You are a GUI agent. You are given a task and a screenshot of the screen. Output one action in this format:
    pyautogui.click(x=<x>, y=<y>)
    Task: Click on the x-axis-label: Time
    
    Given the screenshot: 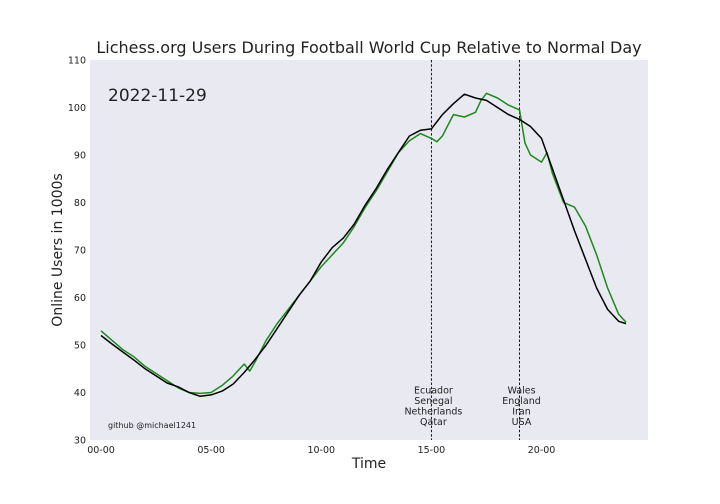 What is the action you would take?
    pyautogui.click(x=368, y=464)
    